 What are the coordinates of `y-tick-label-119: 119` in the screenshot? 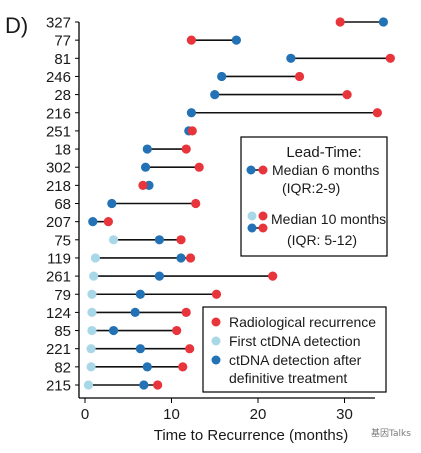 It's located at (59, 258).